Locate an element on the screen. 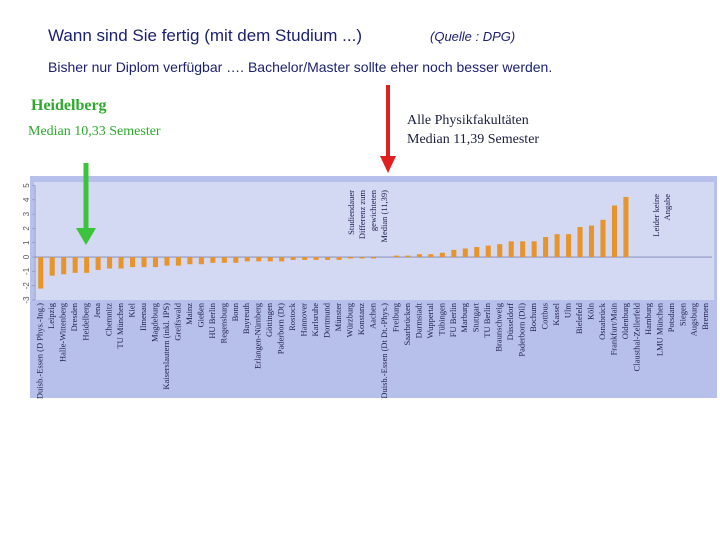  x-tick-label: Cottbus is located at coordinates (545, 316).